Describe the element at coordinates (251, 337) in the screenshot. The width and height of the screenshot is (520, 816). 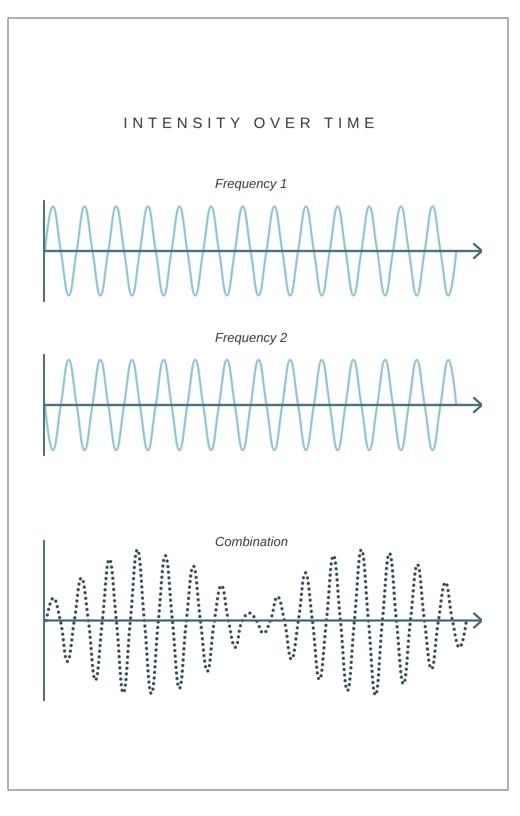
I see `chart-subtitle: Frequency 2` at that location.